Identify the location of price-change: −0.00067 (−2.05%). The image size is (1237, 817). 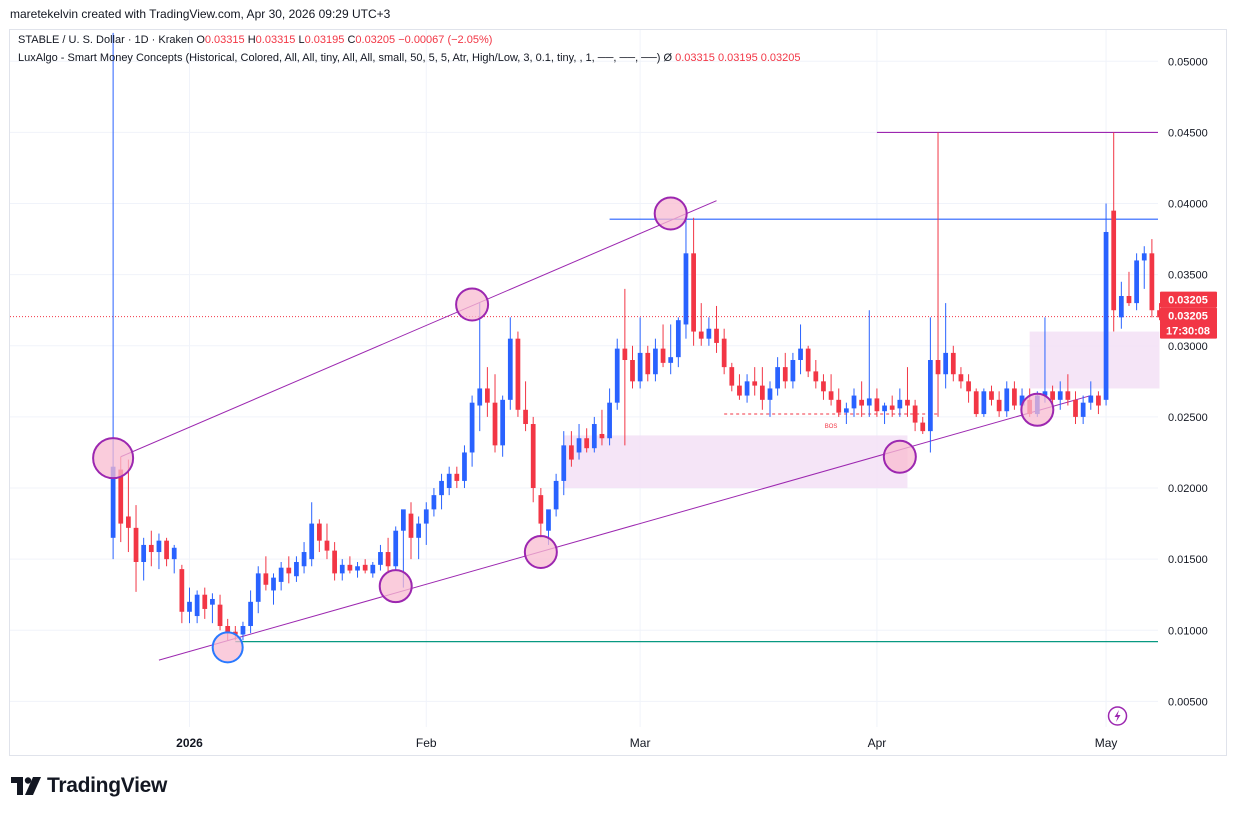
(445, 40).